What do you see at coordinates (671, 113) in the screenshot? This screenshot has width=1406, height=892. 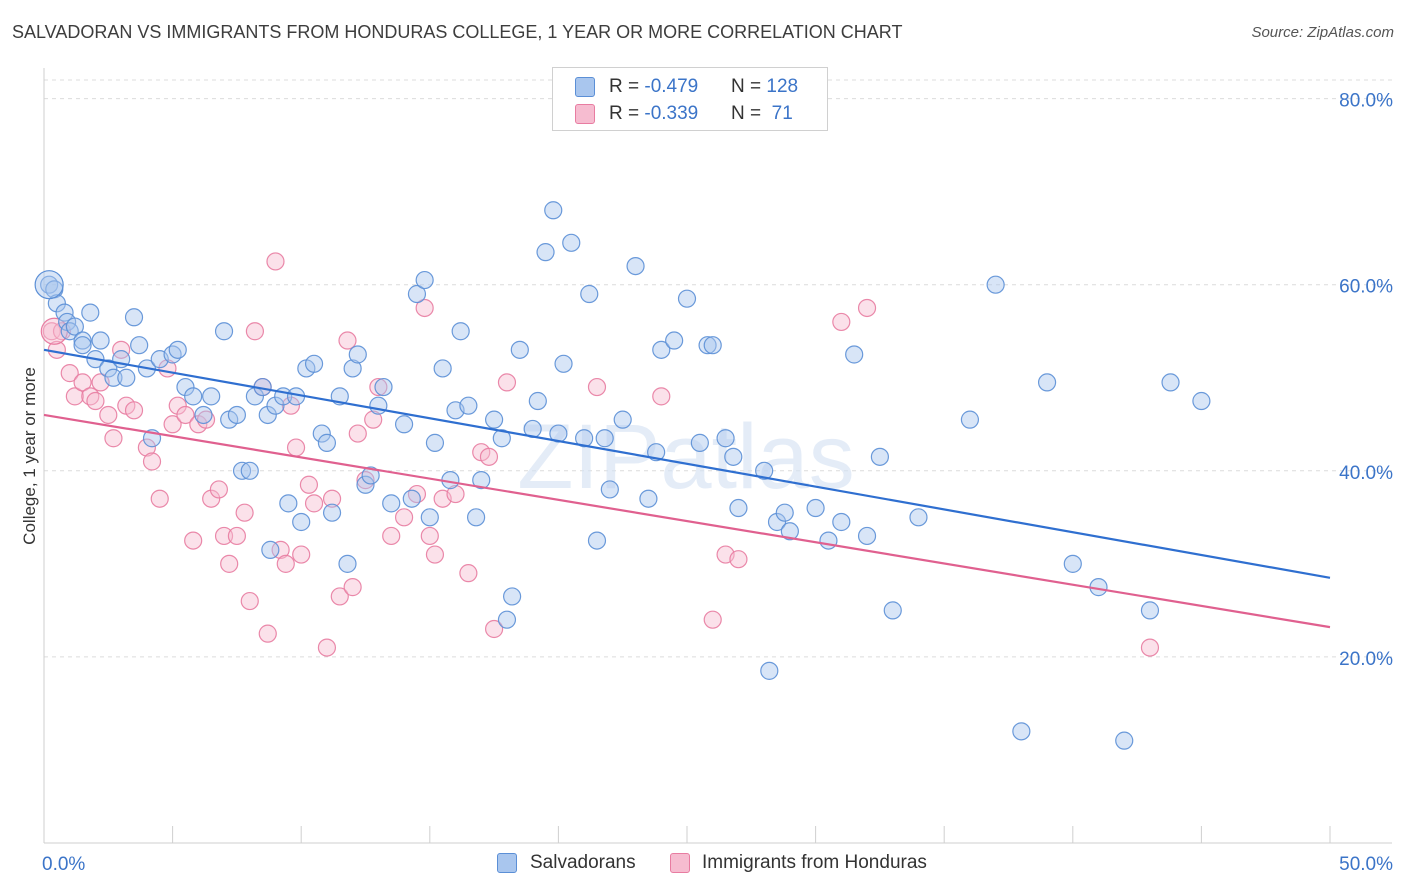 I see `legend-r-value: -0.339` at bounding box center [671, 113].